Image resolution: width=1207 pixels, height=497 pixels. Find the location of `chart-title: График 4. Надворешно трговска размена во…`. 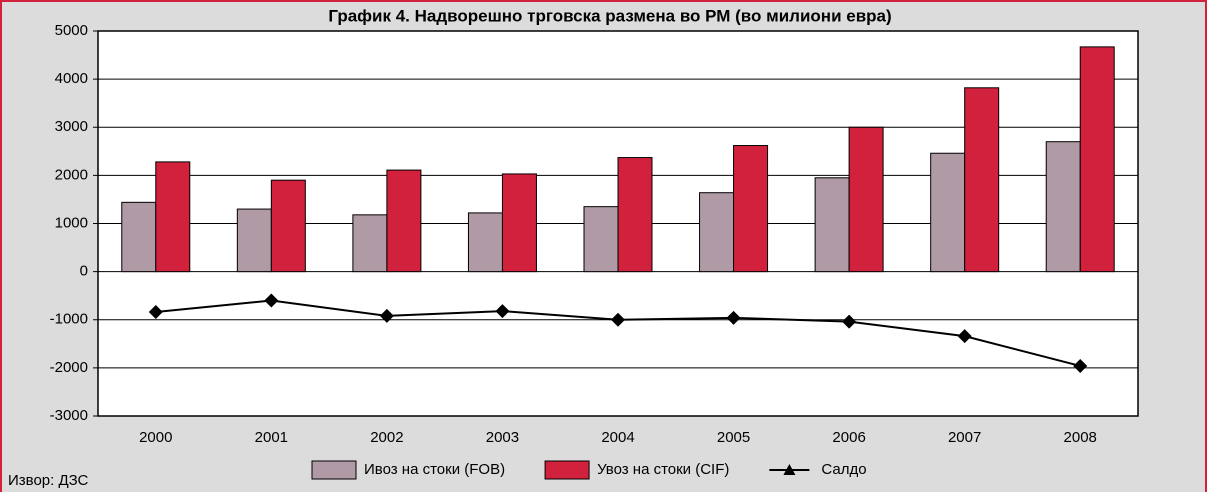

chart-title: График 4. Надворешно трговска размена во… is located at coordinates (609, 15).